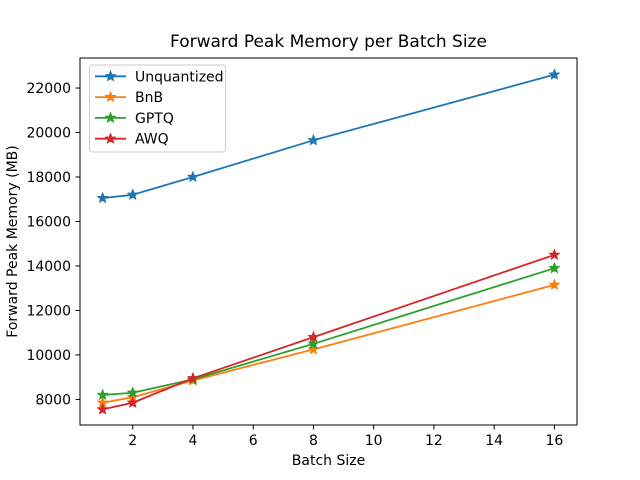  I want to click on x-axis-label: Batch Size, so click(328, 461).